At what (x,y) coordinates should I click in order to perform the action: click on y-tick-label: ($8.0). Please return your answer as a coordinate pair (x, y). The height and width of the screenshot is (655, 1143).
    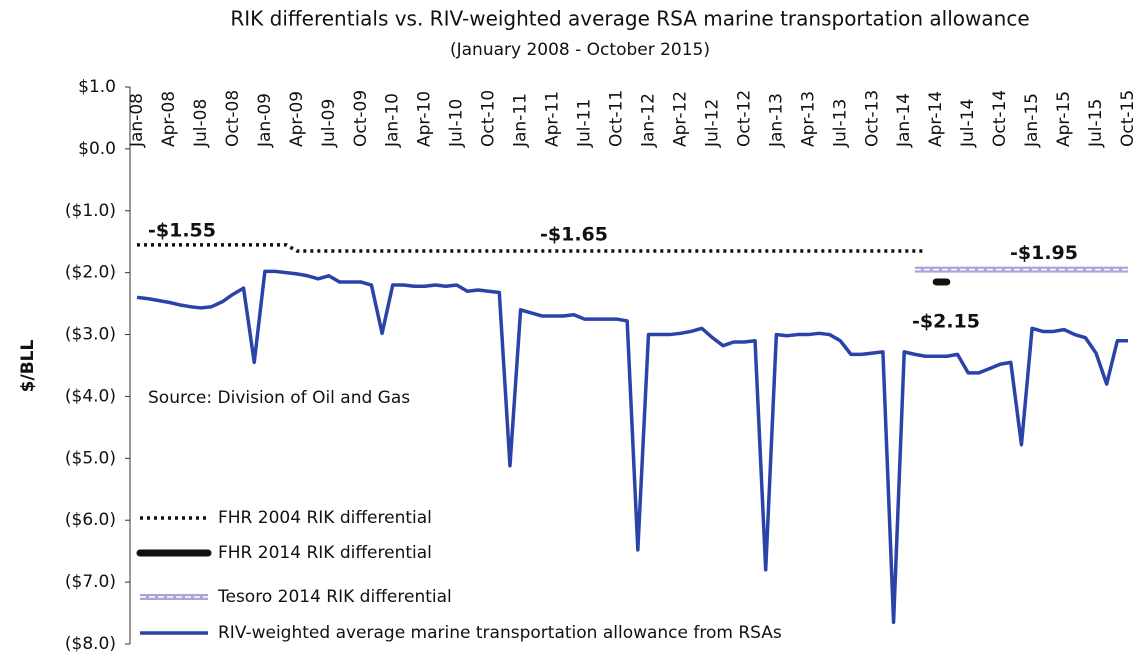
    Looking at the image, I should click on (90, 644).